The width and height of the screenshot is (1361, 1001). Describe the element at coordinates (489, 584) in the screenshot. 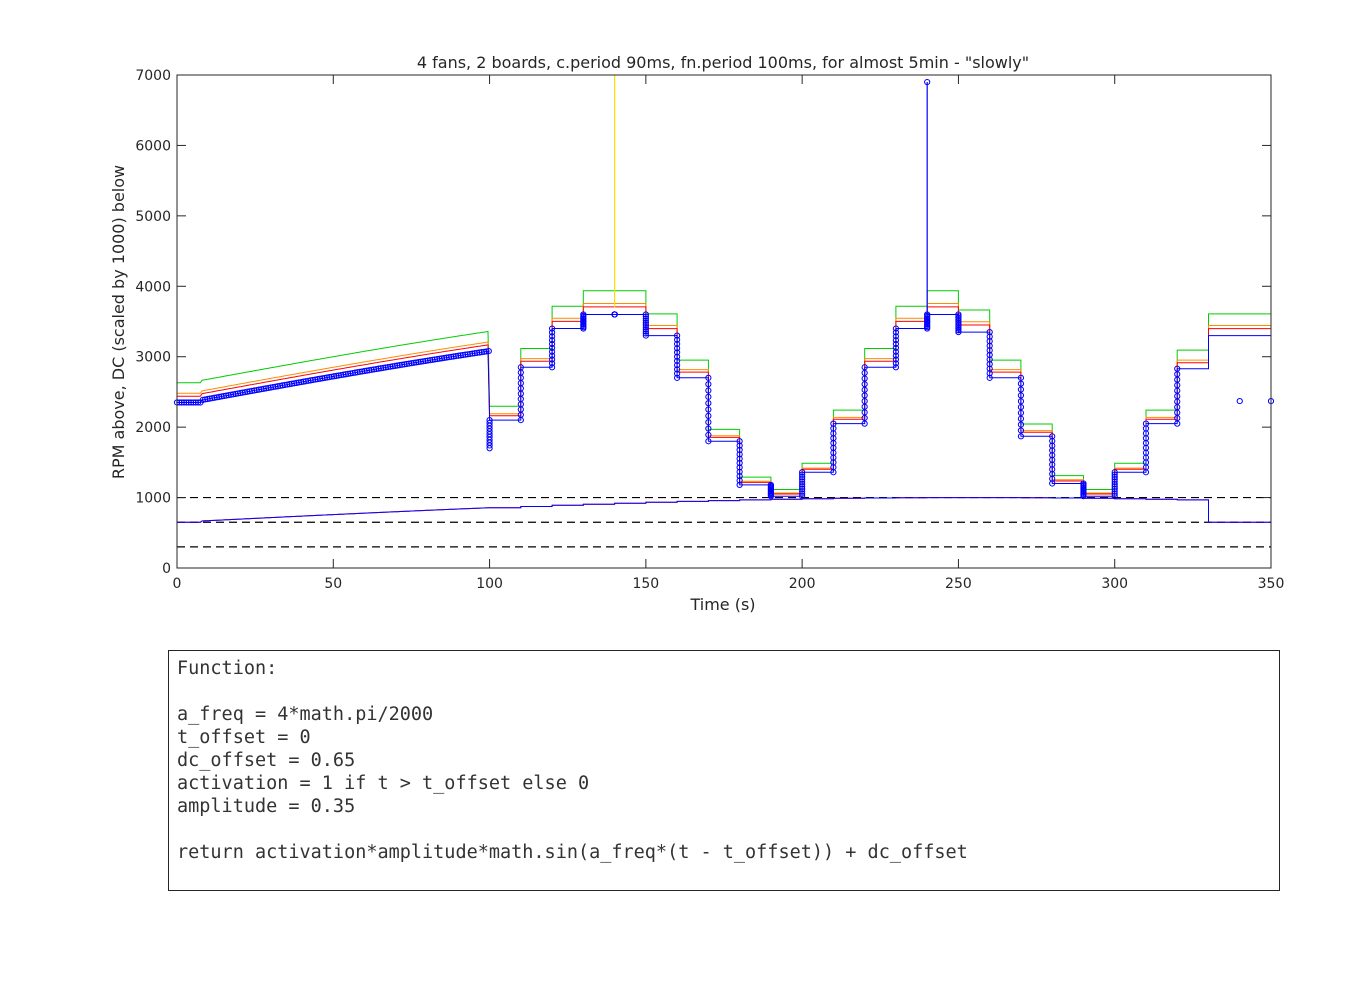

I see `x-tick-label: 100` at that location.